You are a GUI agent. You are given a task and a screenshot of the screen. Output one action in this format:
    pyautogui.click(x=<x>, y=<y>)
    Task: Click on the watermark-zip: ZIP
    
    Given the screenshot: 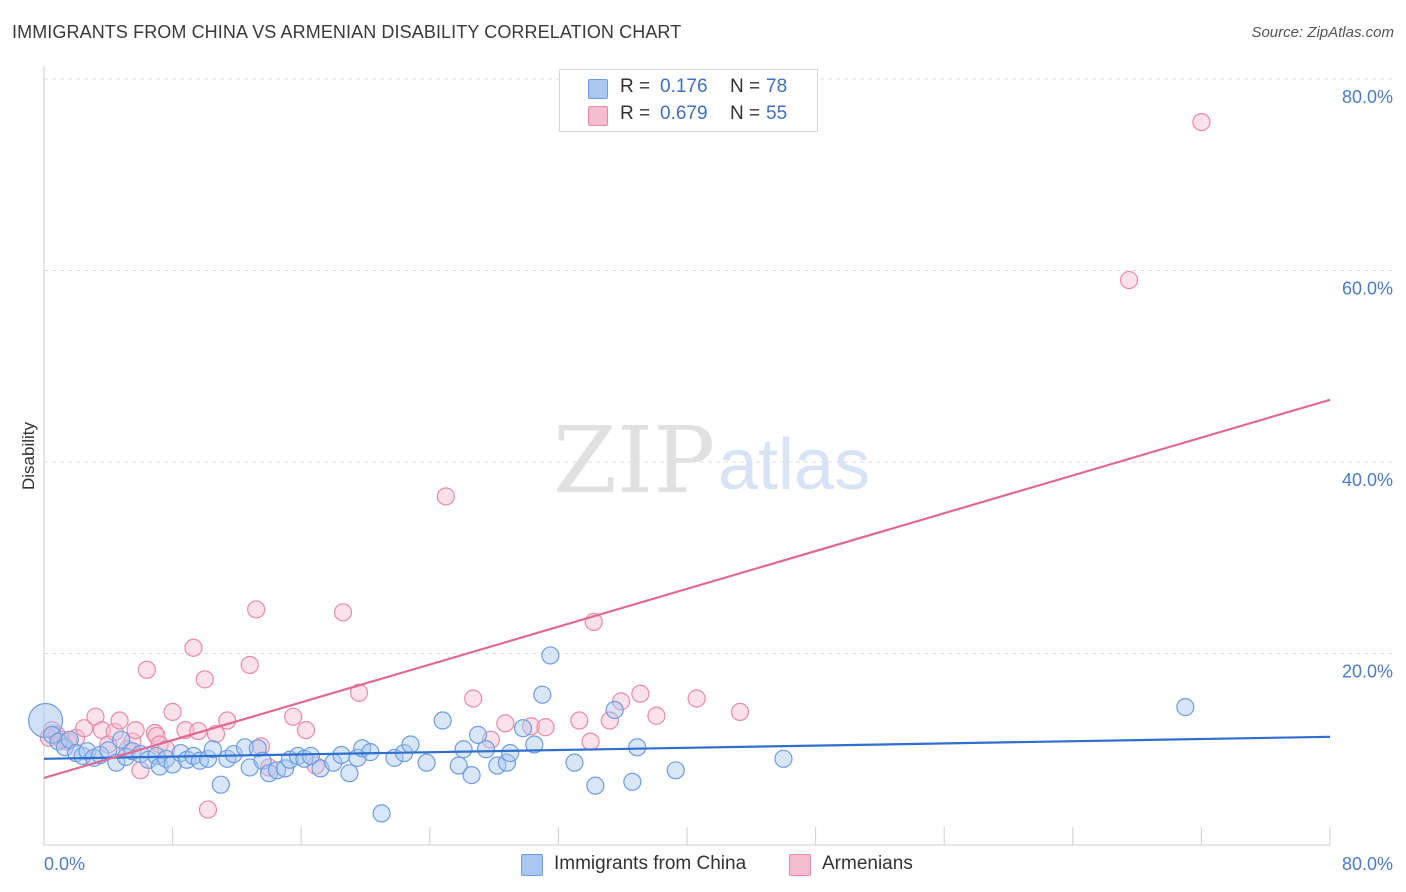 What is the action you would take?
    pyautogui.click(x=634, y=460)
    